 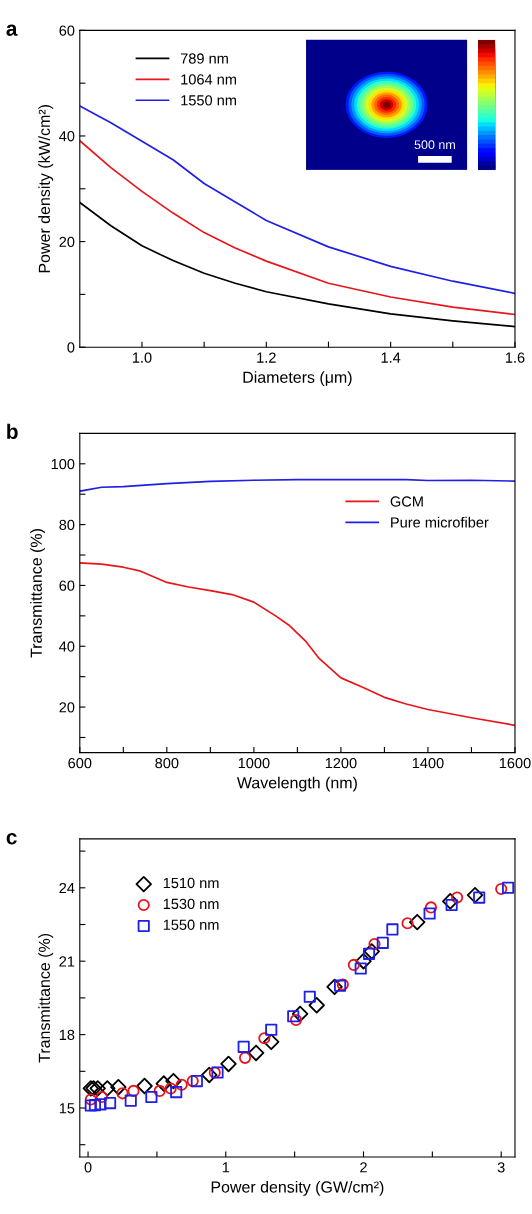 I want to click on y-tick-label: 18, so click(x=67, y=1035).